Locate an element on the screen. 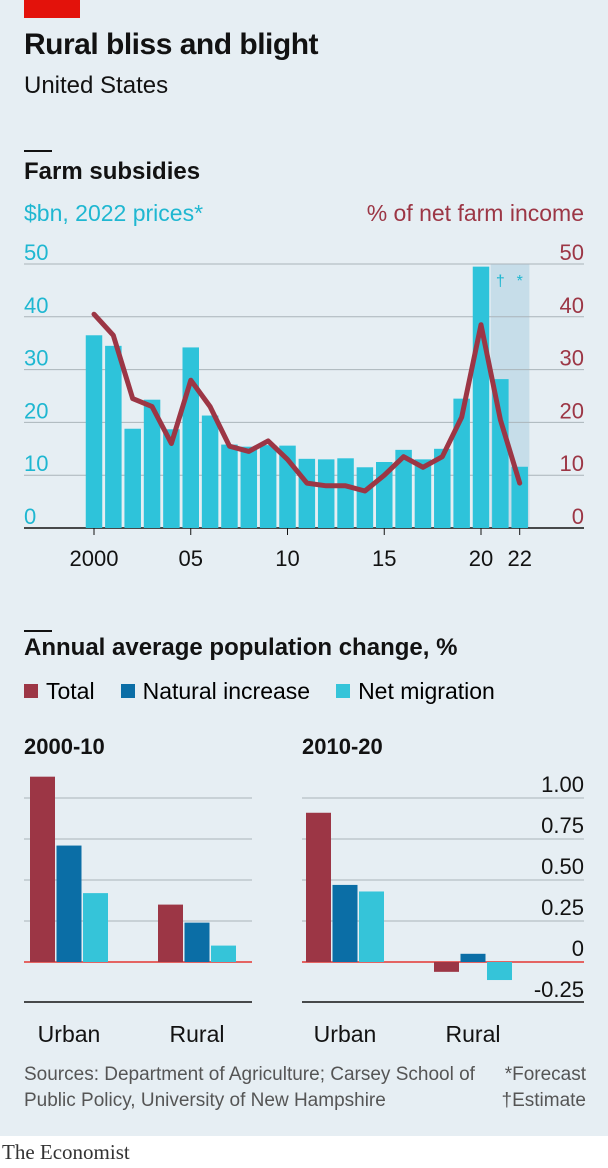  legend-label: Total is located at coordinates (70, 690).